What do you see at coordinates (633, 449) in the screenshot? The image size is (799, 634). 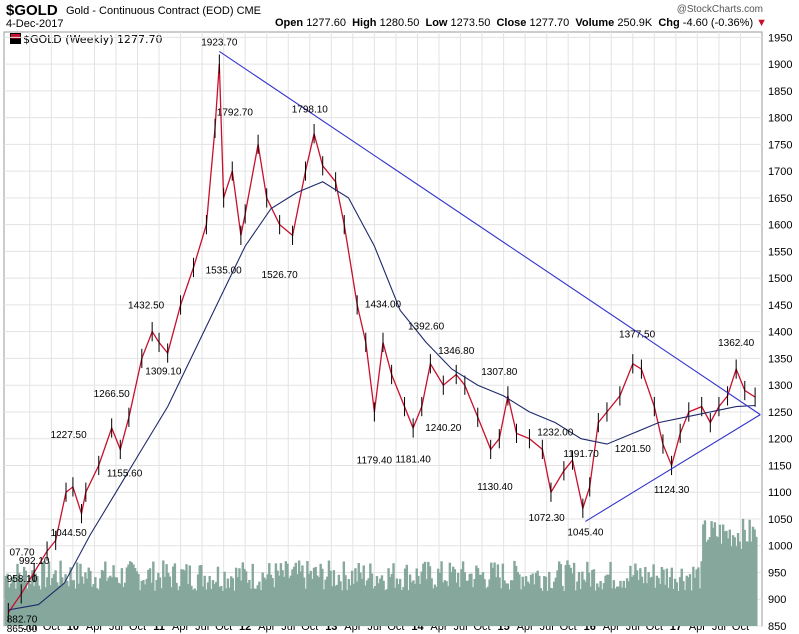 I see `price-annotation: 1201.50` at bounding box center [633, 449].